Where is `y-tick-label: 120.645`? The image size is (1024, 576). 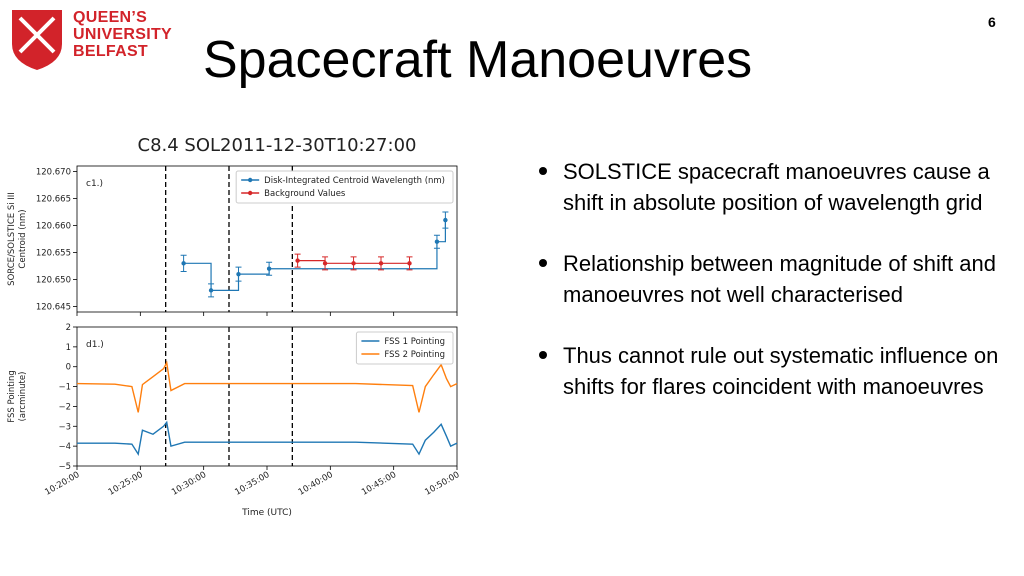 y-tick-label: 120.645 is located at coordinates (53, 308).